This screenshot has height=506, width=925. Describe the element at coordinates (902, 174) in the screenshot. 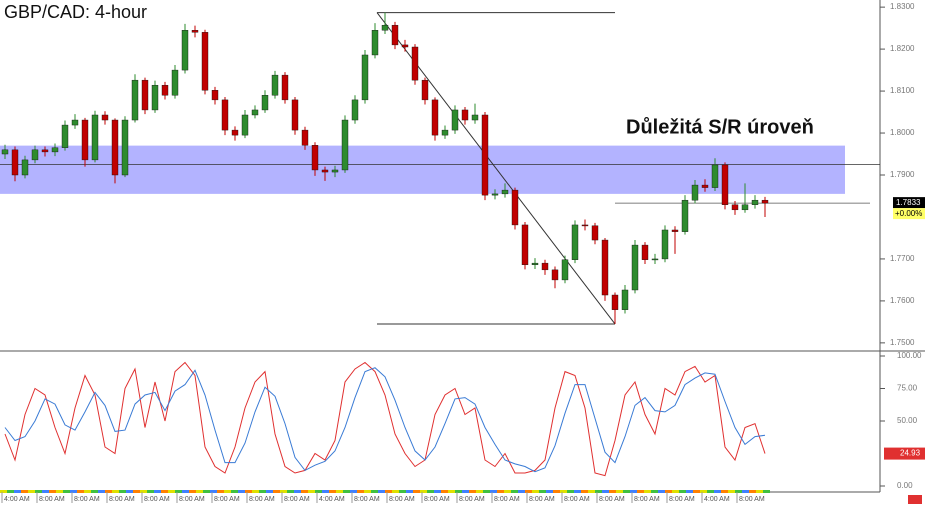

I see `y-tick-label: 1.7900` at that location.